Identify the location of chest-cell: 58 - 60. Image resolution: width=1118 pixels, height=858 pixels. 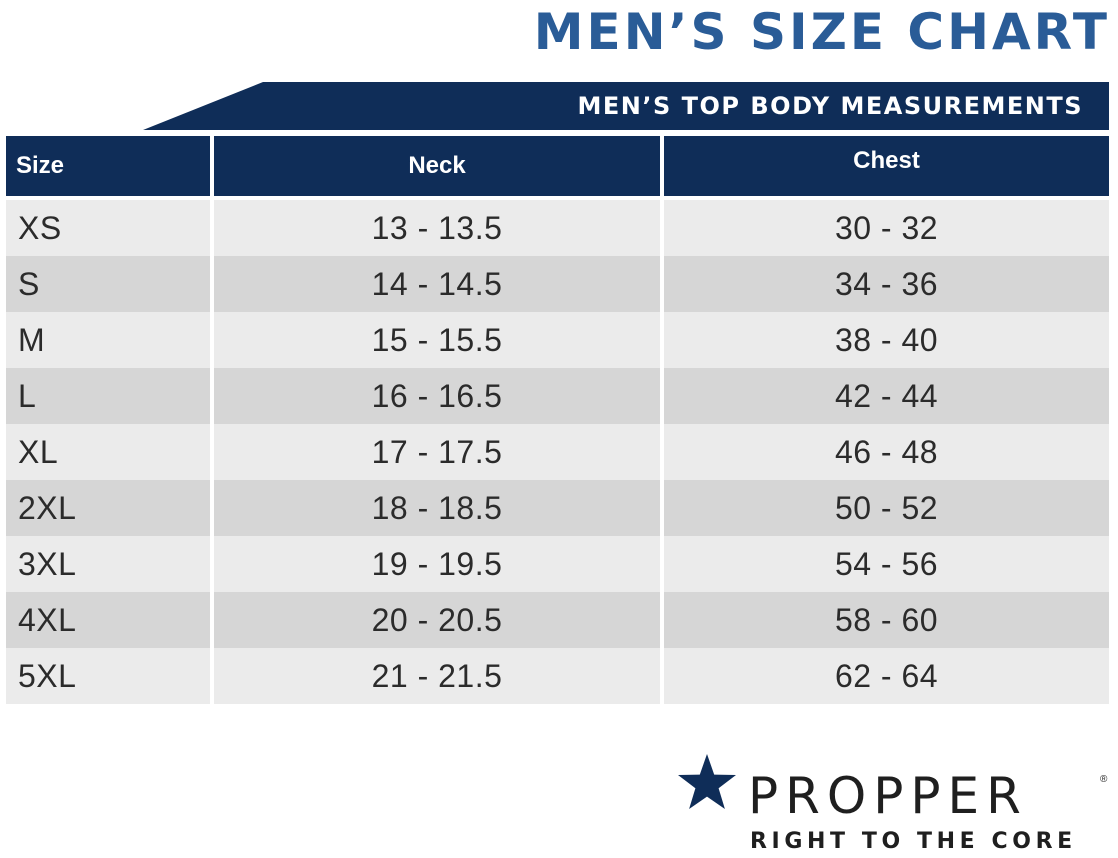
(886, 619).